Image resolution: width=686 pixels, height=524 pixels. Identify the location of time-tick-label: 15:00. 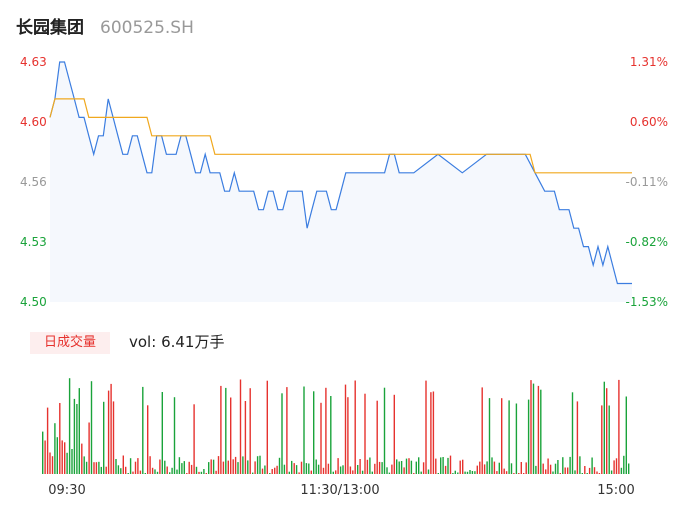
(615, 490).